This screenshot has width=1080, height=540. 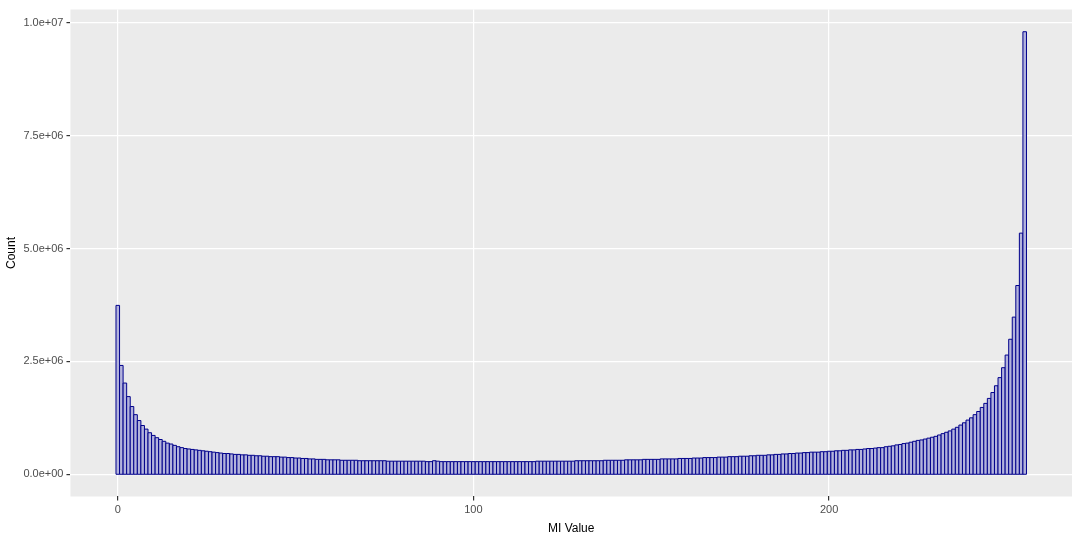 I want to click on x-tick-label: 100, so click(x=473, y=509).